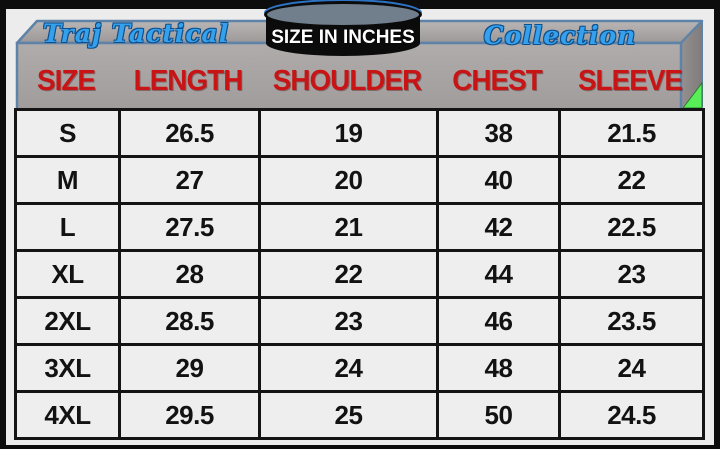  What do you see at coordinates (630, 80) in the screenshot?
I see `column-header-sleeve: SLEEVE` at bounding box center [630, 80].